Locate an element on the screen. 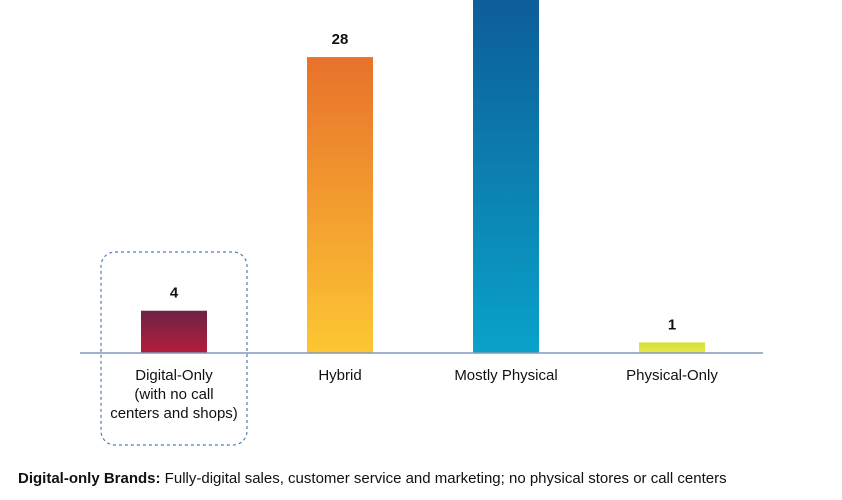 The image size is (842, 500). highlight-box is located at coordinates (174, 348).